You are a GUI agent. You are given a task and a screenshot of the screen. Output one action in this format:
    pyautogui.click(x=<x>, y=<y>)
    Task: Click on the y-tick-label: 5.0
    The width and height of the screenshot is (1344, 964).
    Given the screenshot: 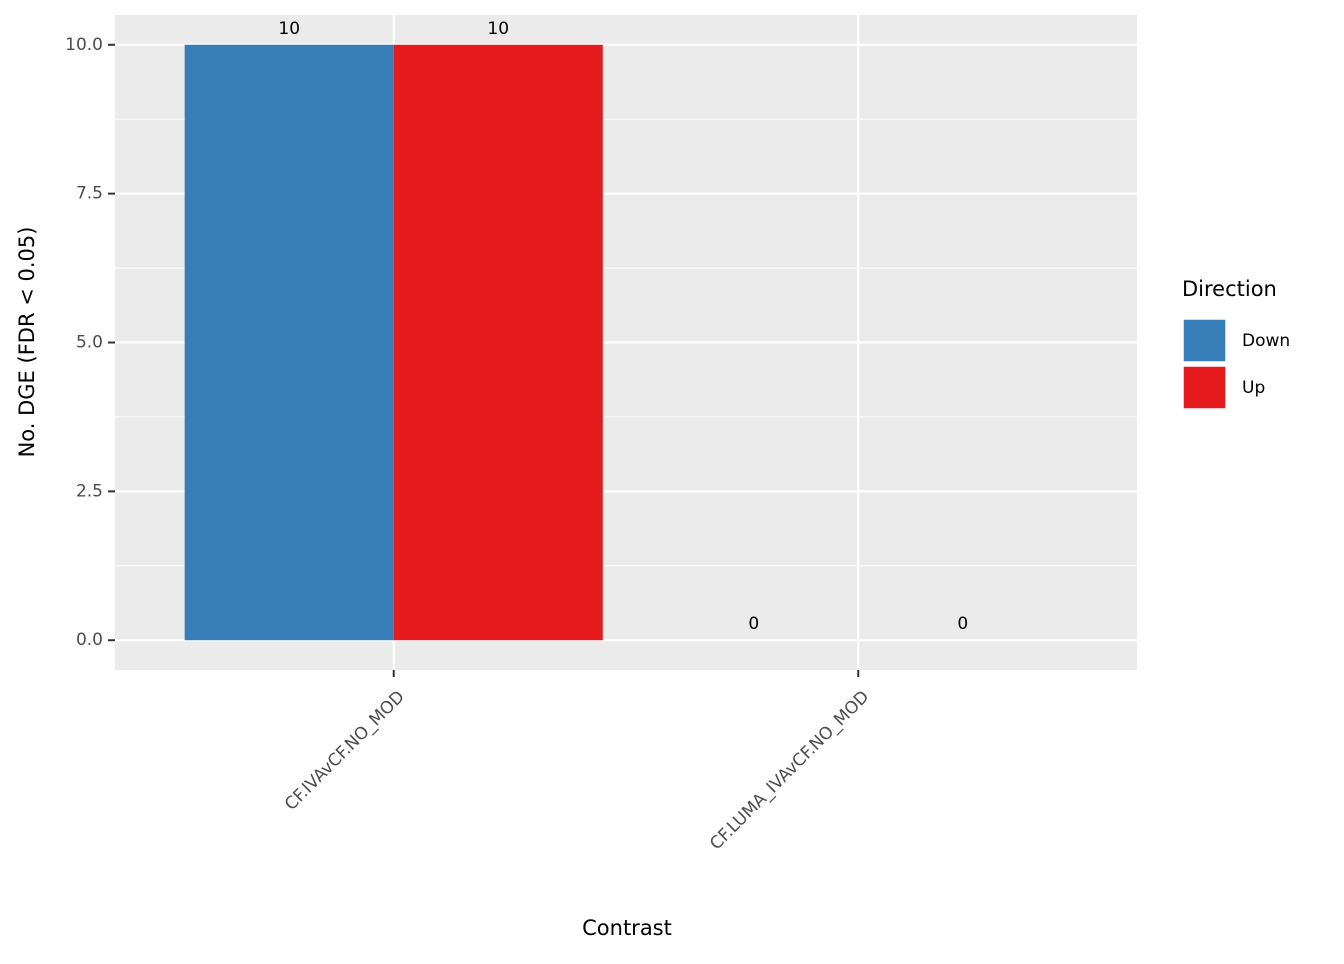 What is the action you would take?
    pyautogui.click(x=89, y=343)
    